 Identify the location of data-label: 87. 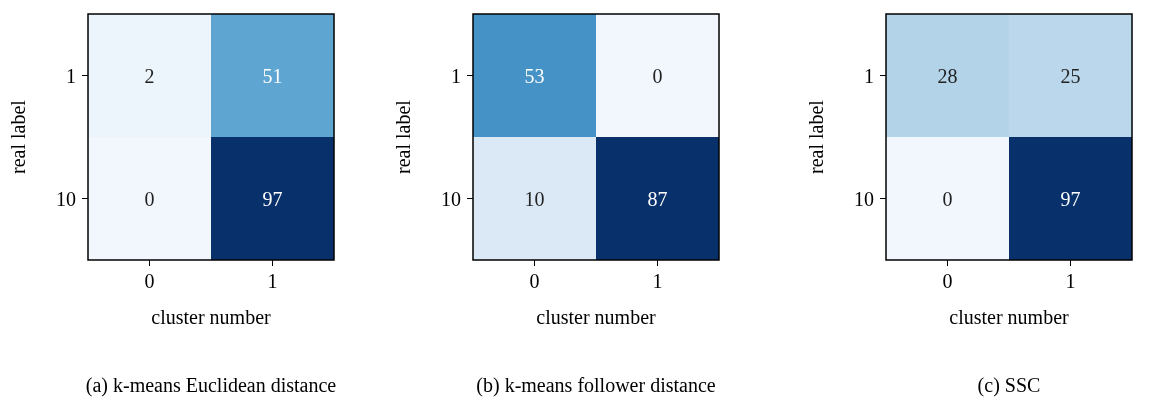
(657, 198).